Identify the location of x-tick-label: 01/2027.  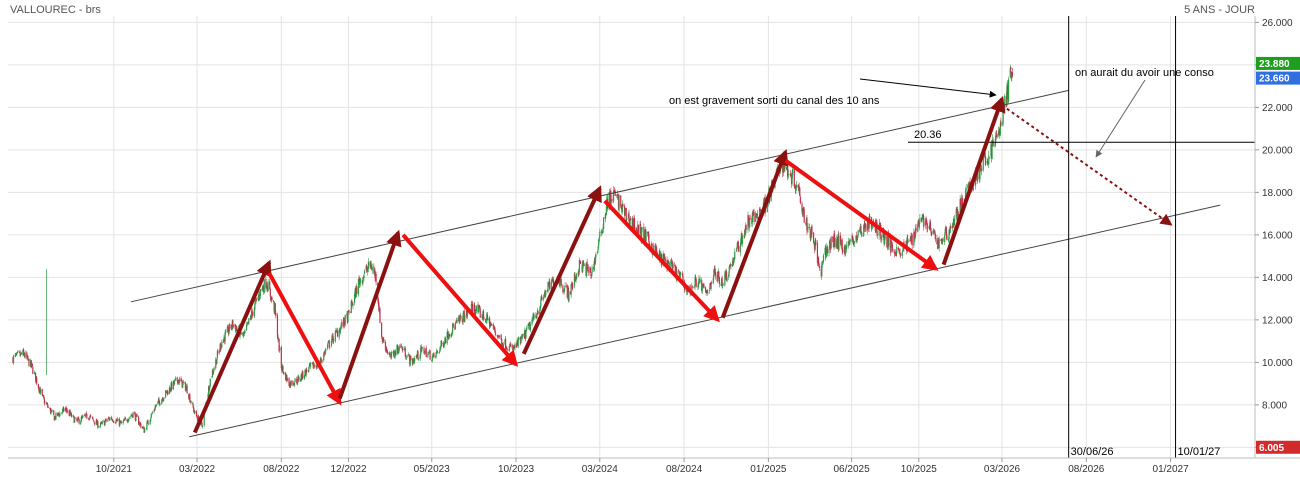
(1171, 469).